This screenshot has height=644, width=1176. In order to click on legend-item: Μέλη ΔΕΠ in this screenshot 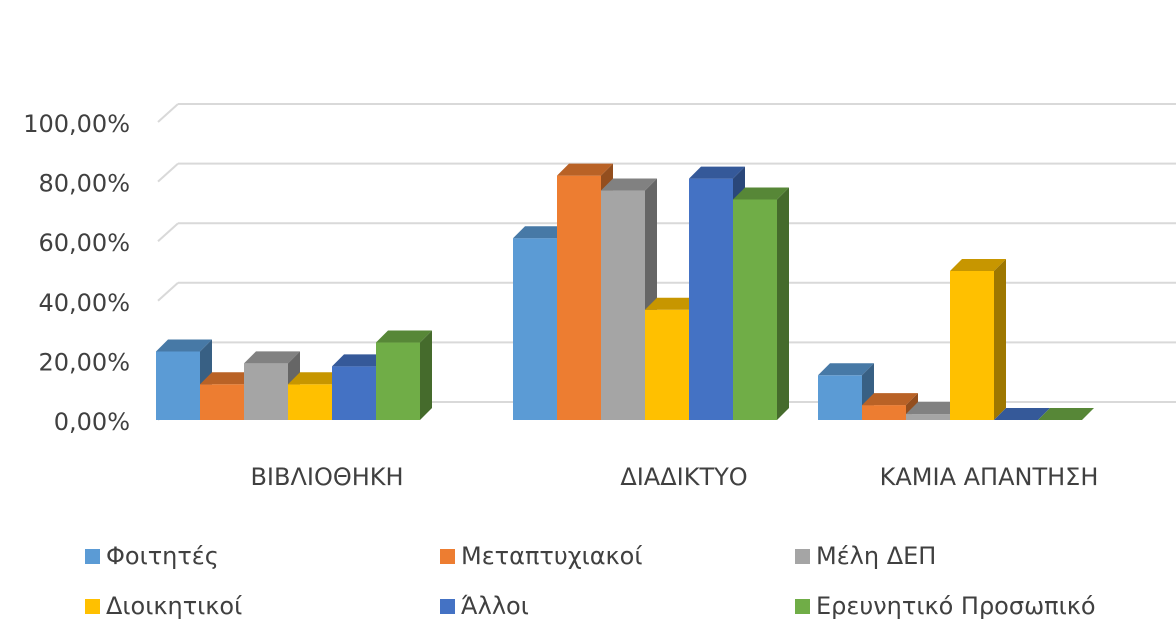, I will do `click(865, 556)`.